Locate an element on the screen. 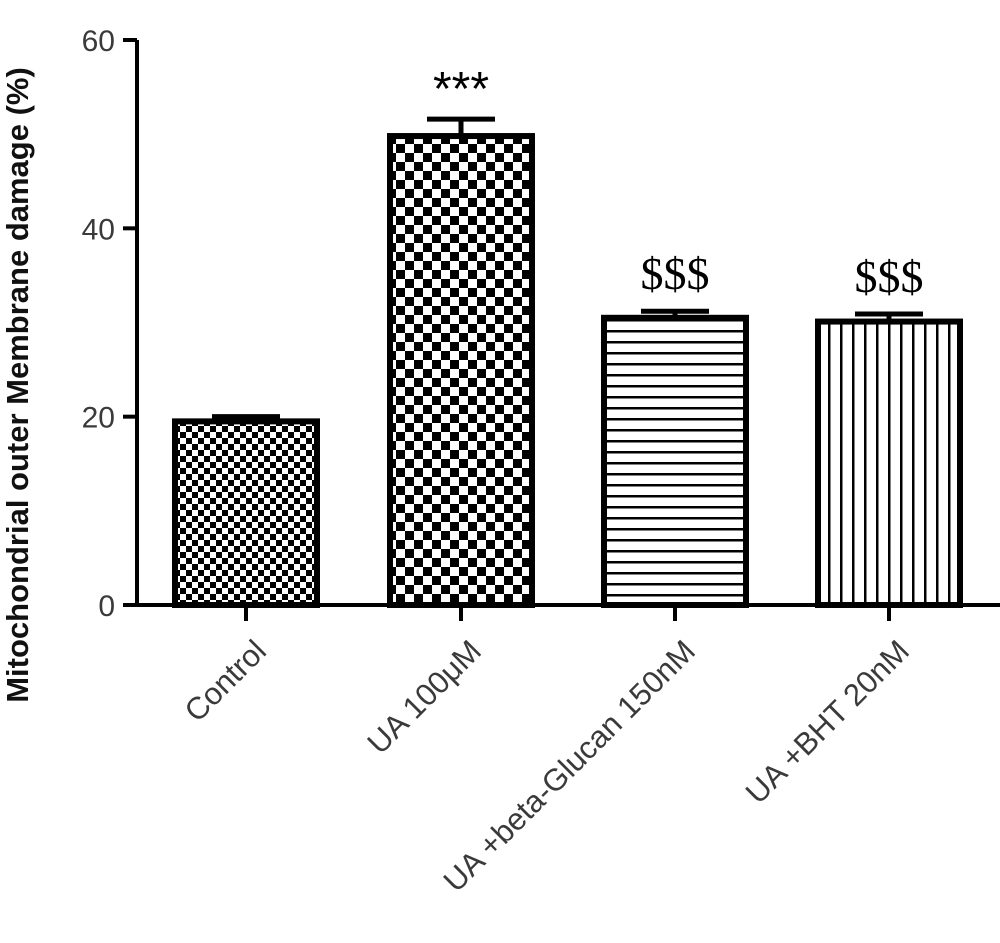 The height and width of the screenshot is (943, 1000). x-category-label: UA +beta-Glucan 150nM is located at coordinates (569, 765).